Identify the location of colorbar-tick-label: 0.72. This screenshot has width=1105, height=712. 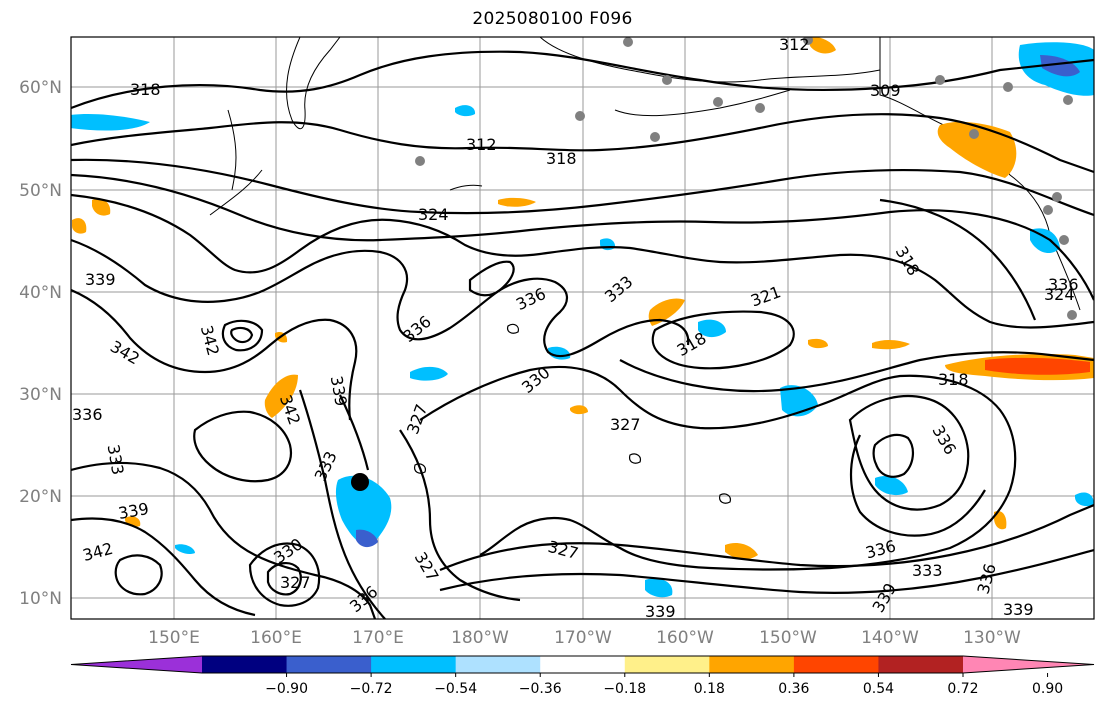
(962, 689).